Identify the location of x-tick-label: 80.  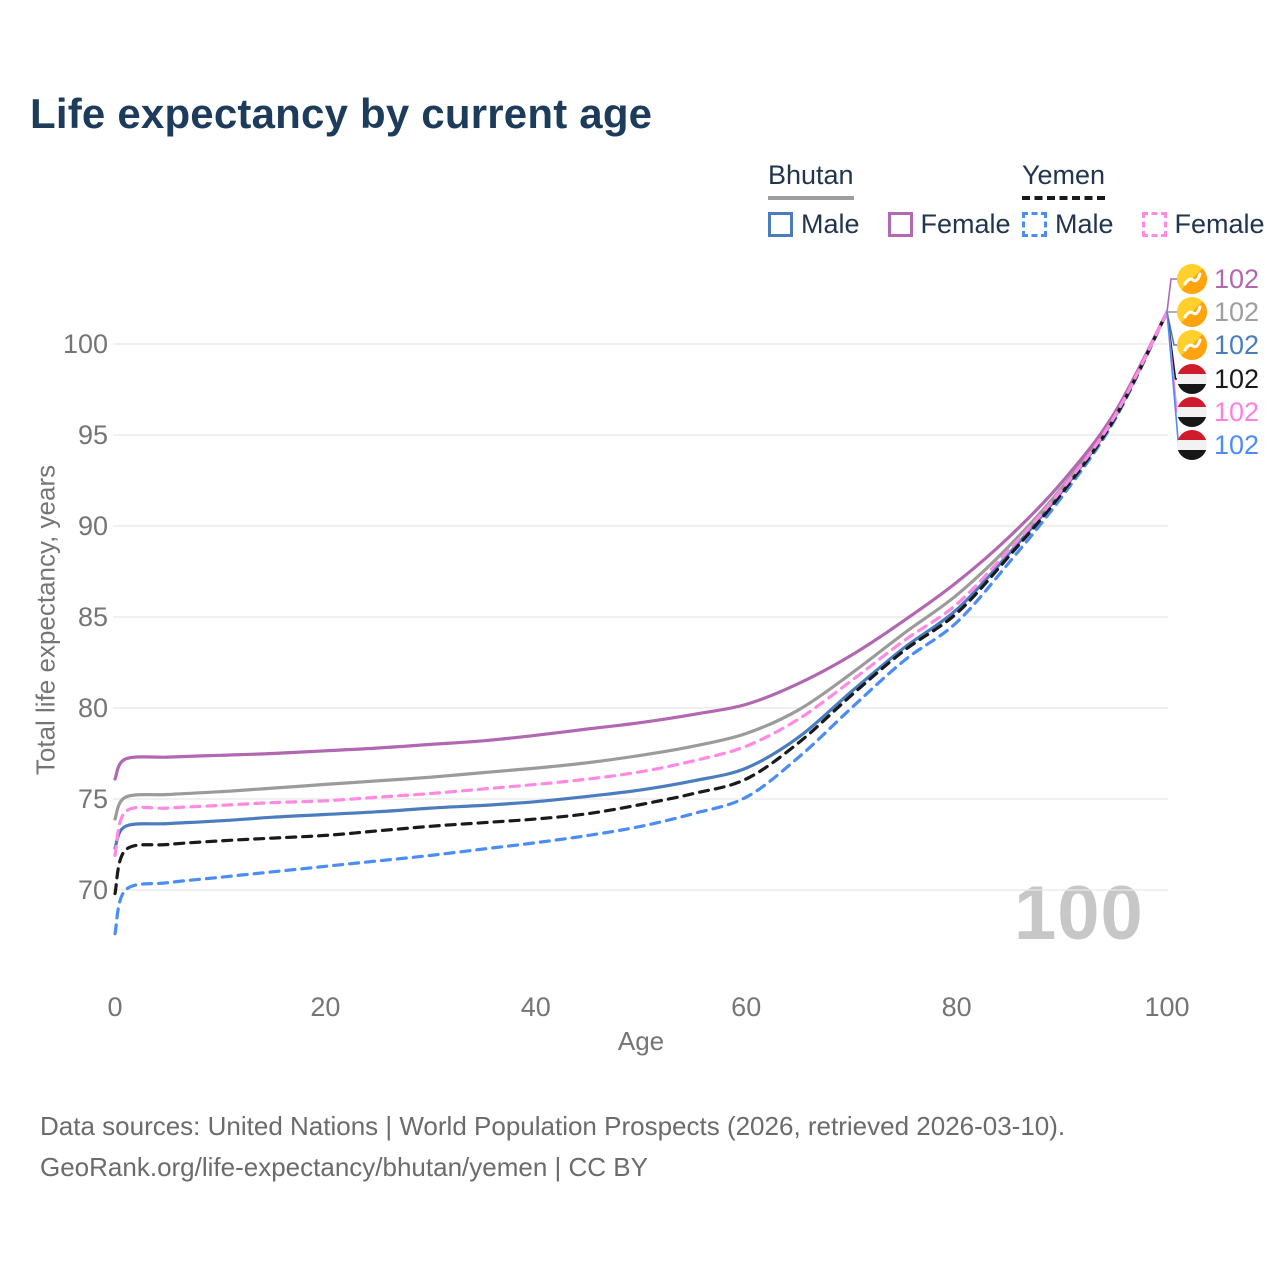
(957, 1007).